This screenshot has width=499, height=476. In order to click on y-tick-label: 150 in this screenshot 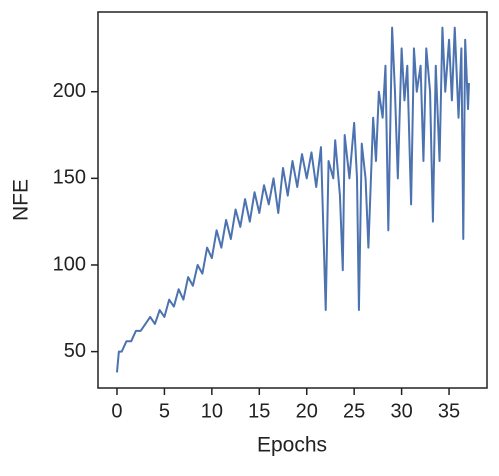, I will do `click(69, 178)`.